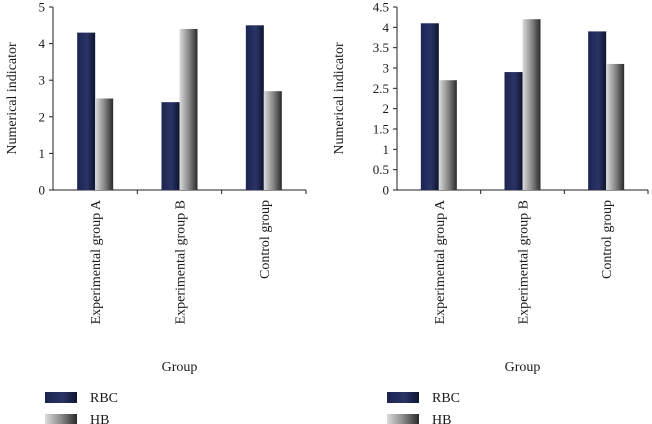  Describe the element at coordinates (381, 7) in the screenshot. I see `y-tick-label: 4.5` at that location.